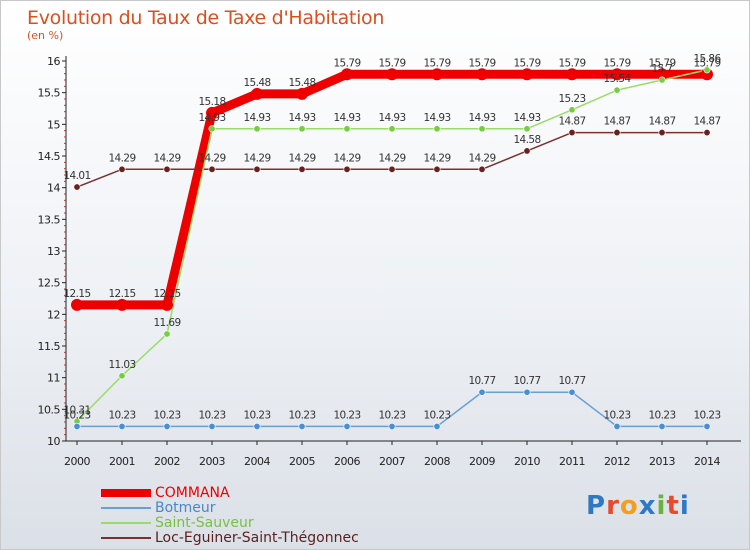 The image size is (750, 550). Describe the element at coordinates (126, 538) in the screenshot. I see `legend-swatch-loc-eguiner` at that location.